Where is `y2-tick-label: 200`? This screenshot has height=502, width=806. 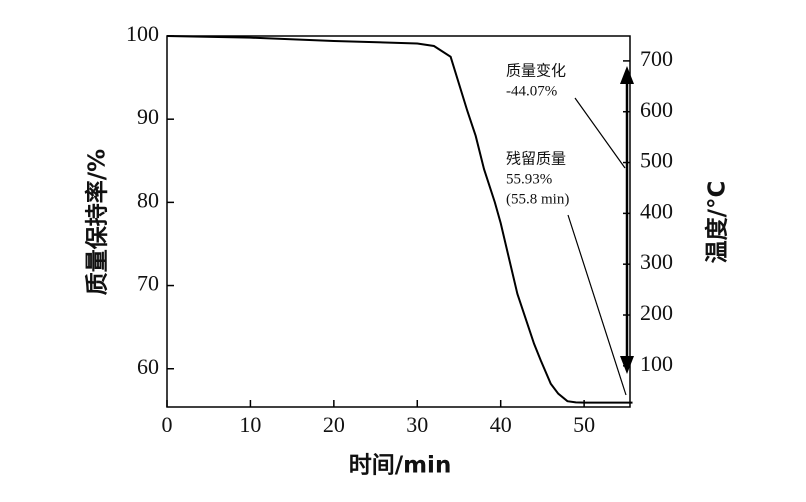
y2-tick-label: 200 is located at coordinates (656, 312).